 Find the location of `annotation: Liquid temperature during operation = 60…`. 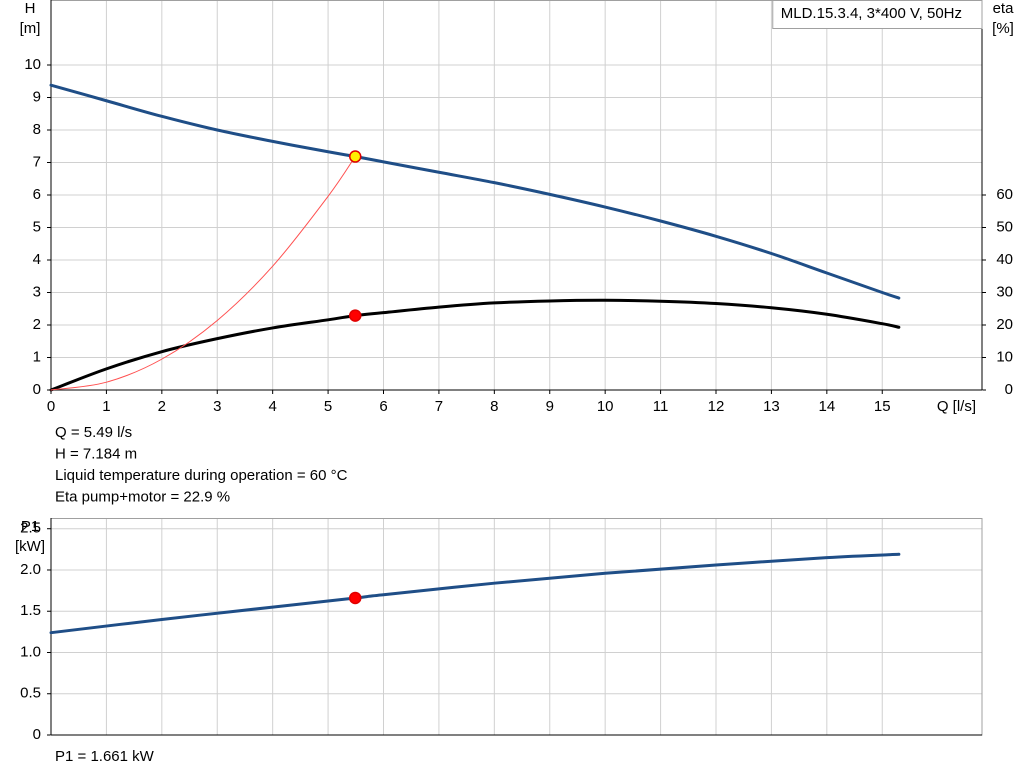

annotation: Liquid temperature during operation = 60… is located at coordinates (201, 475).